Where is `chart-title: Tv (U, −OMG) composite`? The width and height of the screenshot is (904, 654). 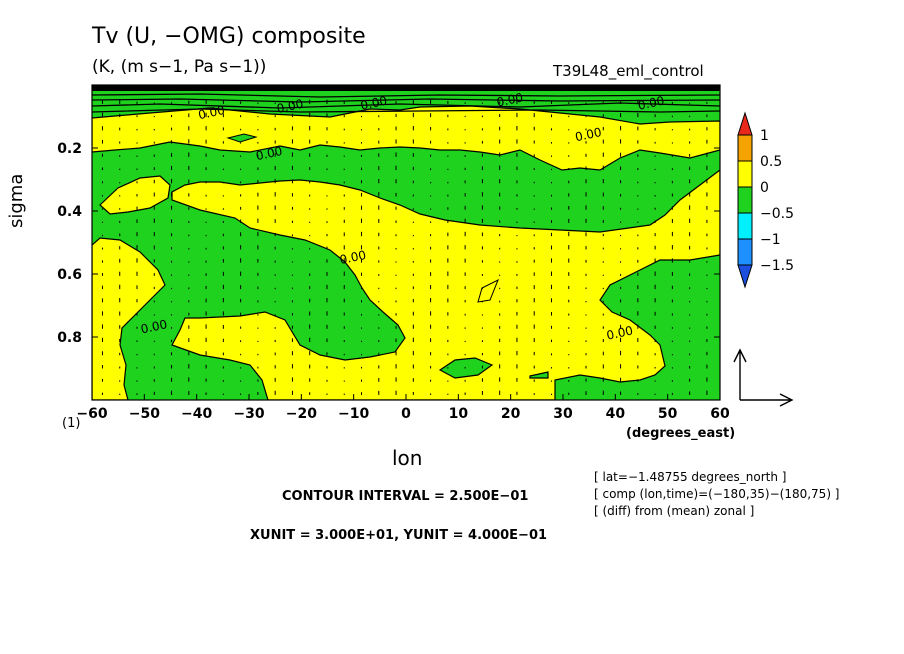
chart-title: Tv (U, −OMG) composite is located at coordinates (229, 36).